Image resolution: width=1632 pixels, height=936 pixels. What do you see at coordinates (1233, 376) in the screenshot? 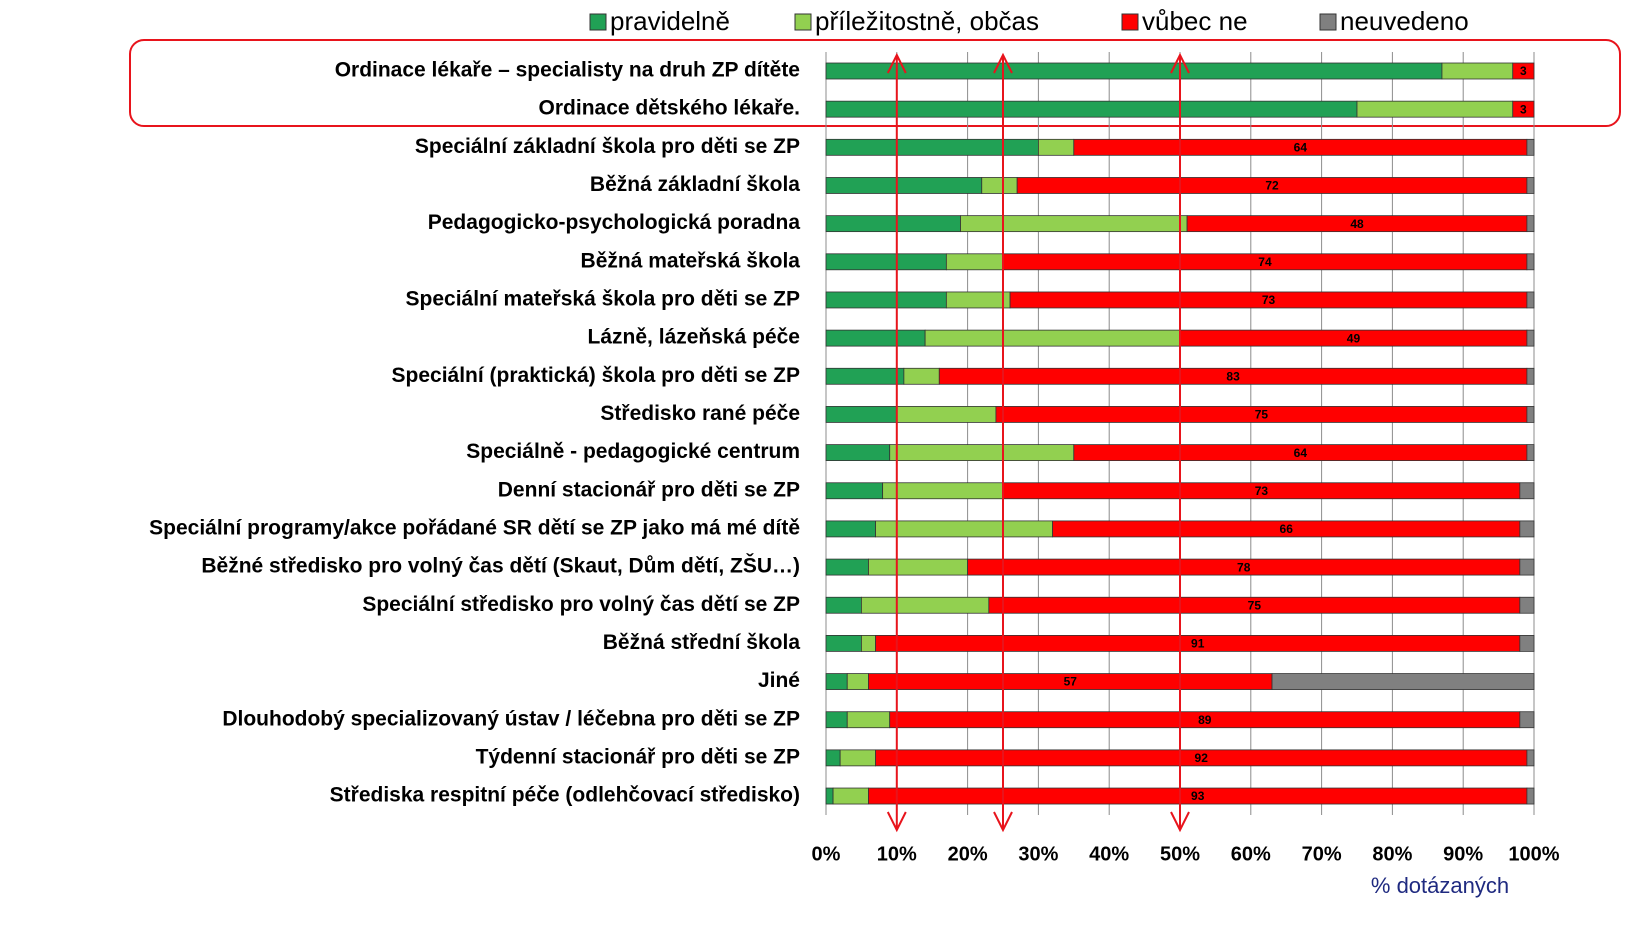
I see `data-label: 83` at bounding box center [1233, 376].